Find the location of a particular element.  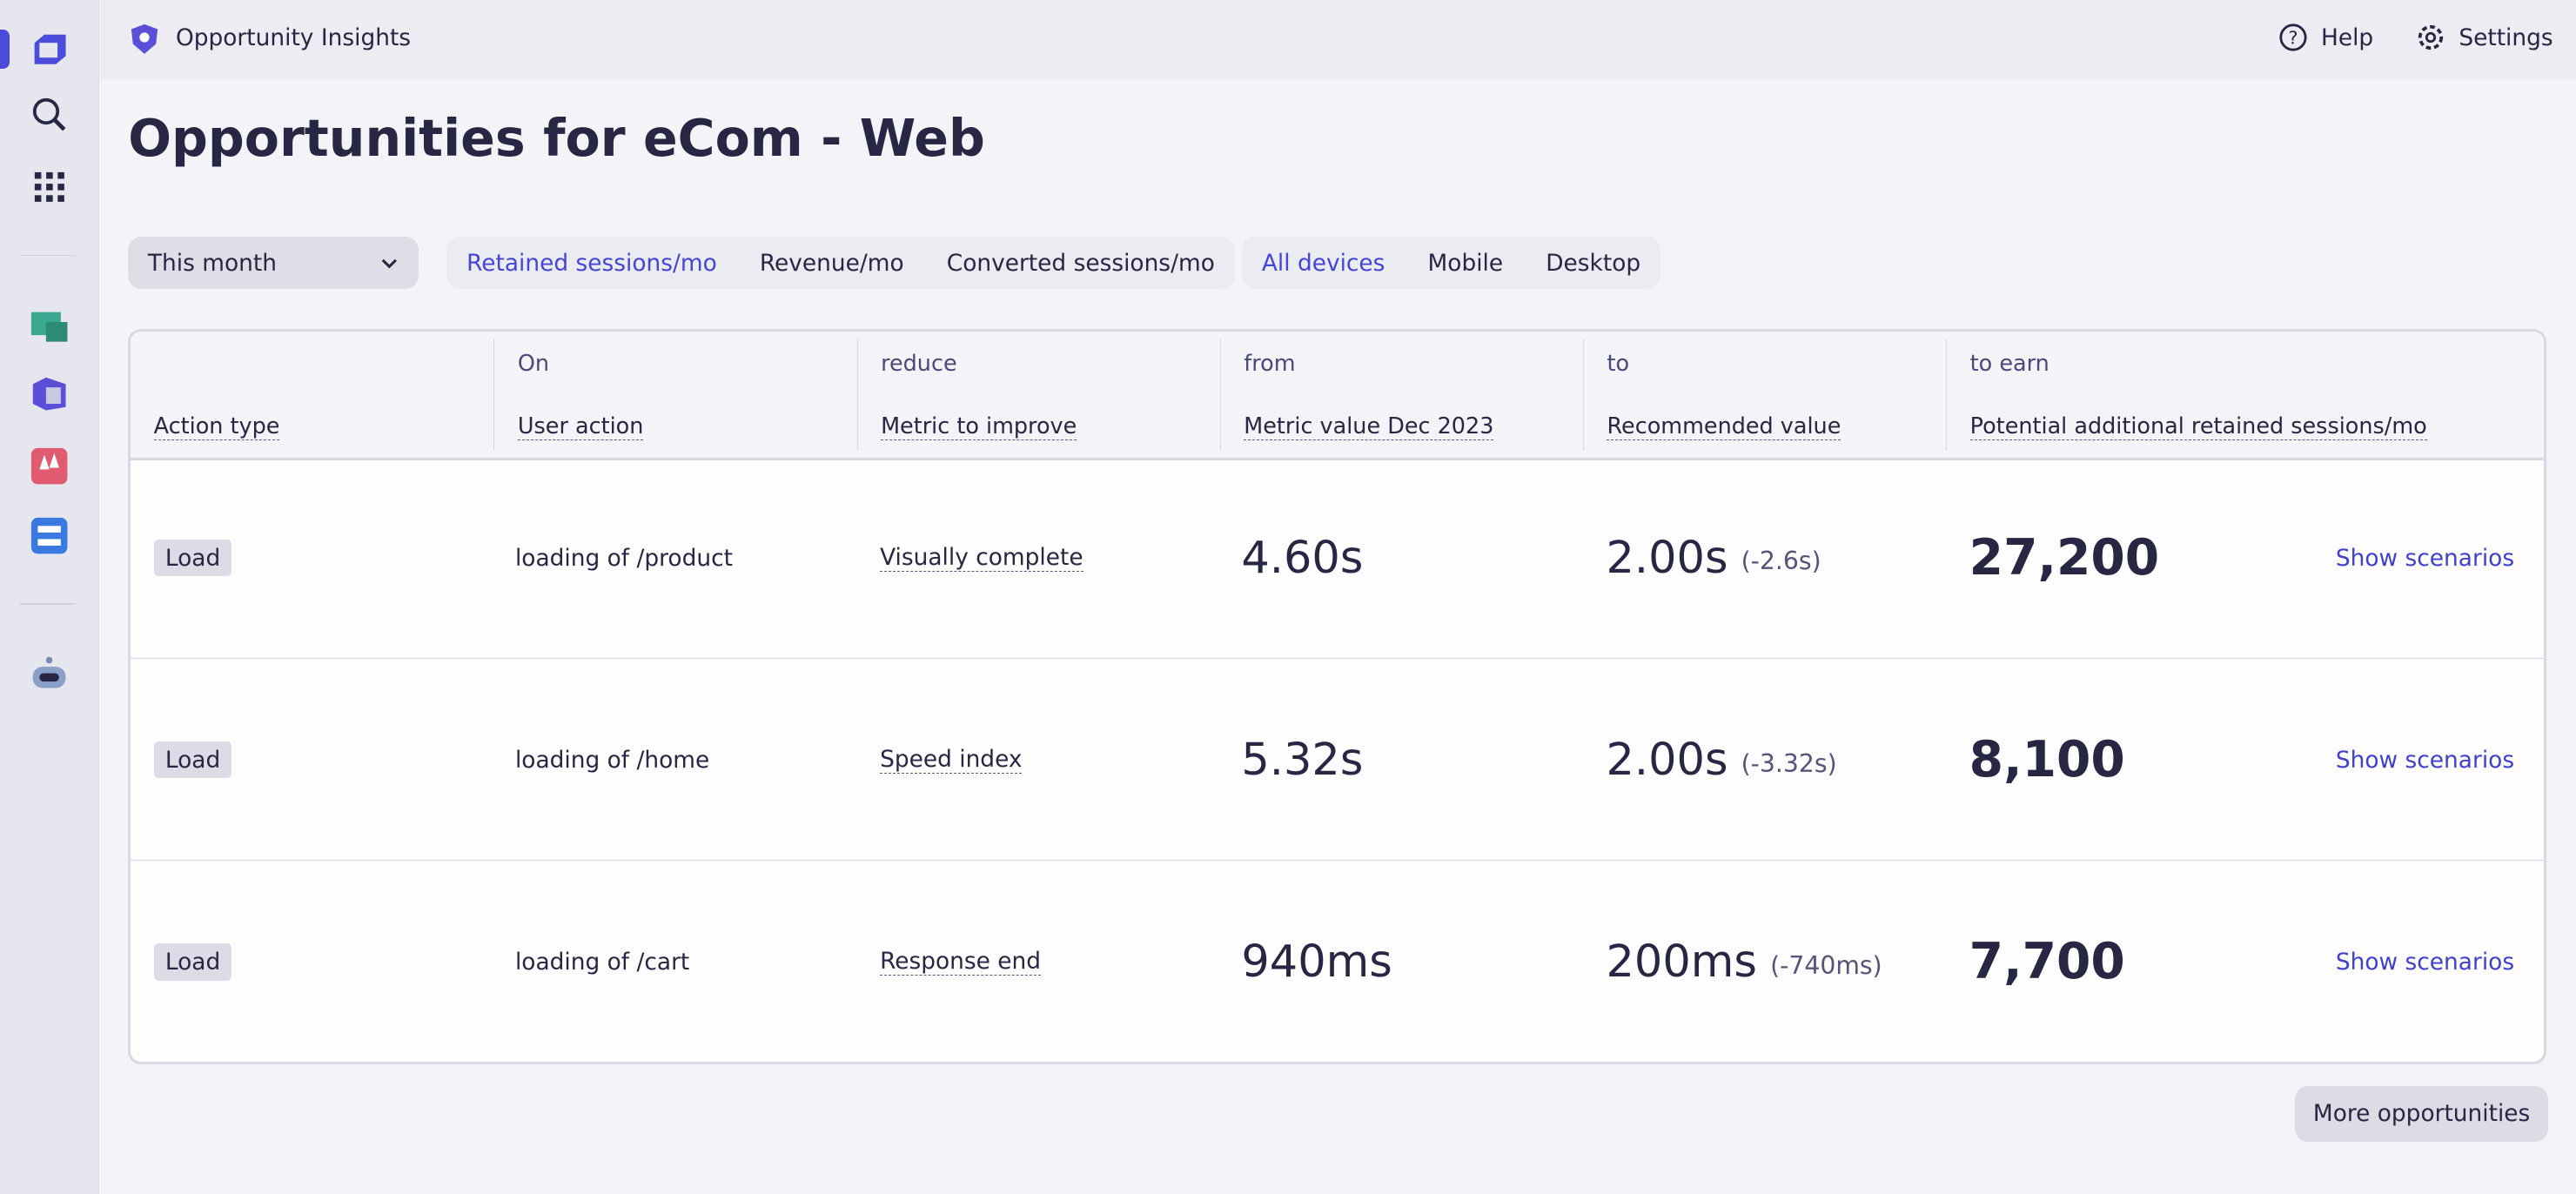

help-label: Help is located at coordinates (2347, 37).